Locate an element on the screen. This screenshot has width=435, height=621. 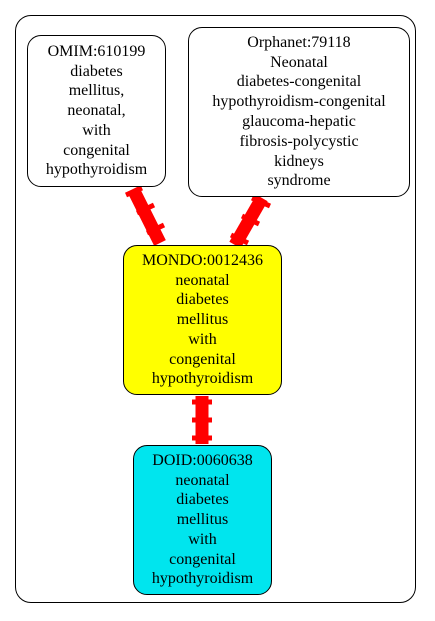
node-omim-label-line: with is located at coordinates (96, 130).